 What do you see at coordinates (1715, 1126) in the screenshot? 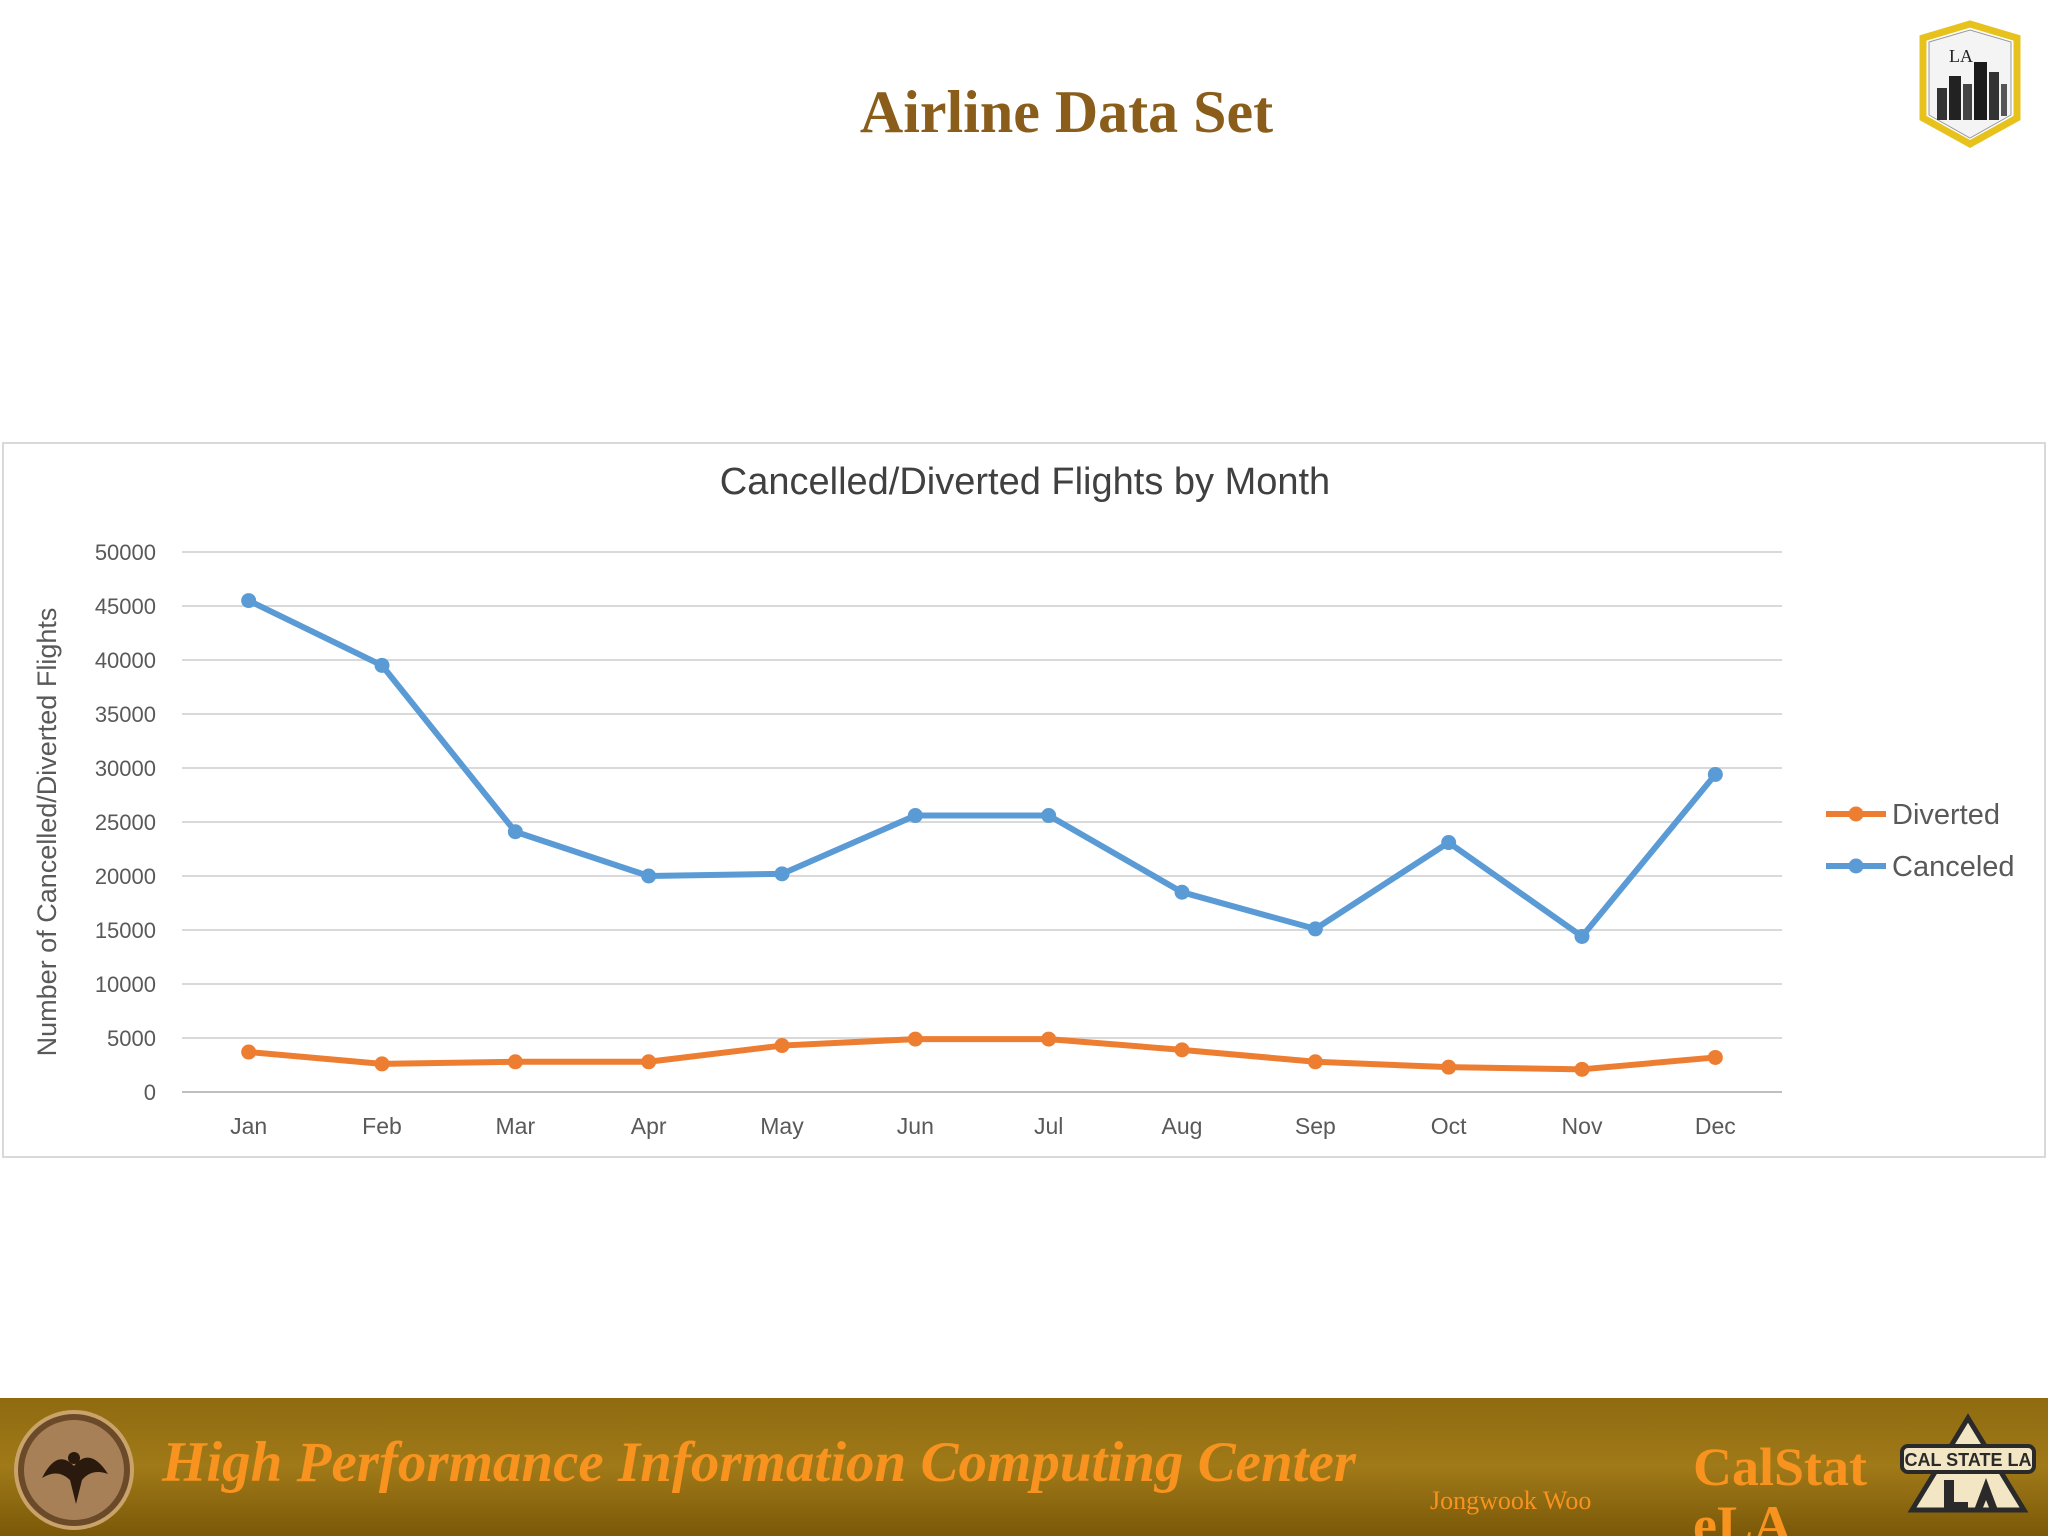
I see `x-tick-label: Dec` at bounding box center [1715, 1126].